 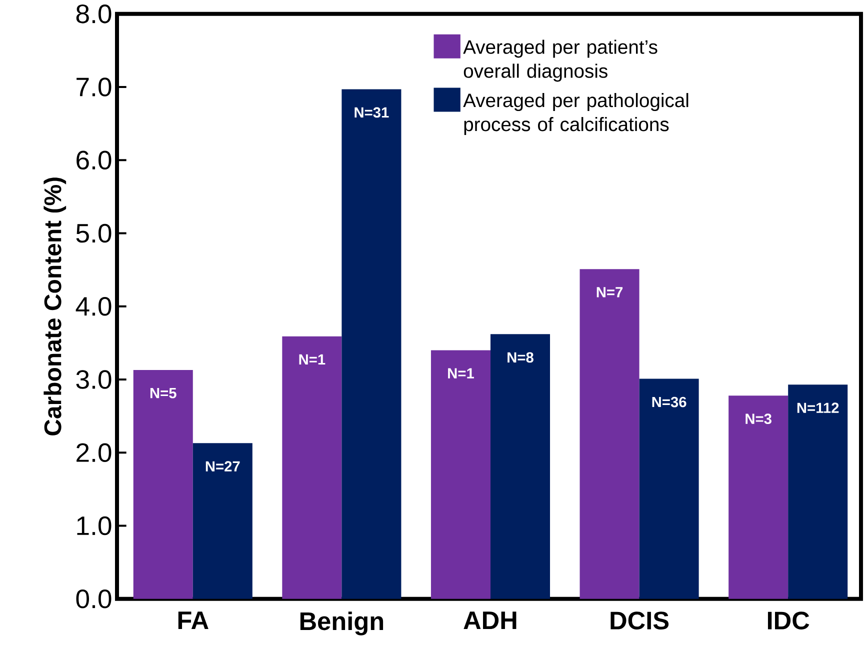 I want to click on x-tick-label: DCIS, so click(x=639, y=621).